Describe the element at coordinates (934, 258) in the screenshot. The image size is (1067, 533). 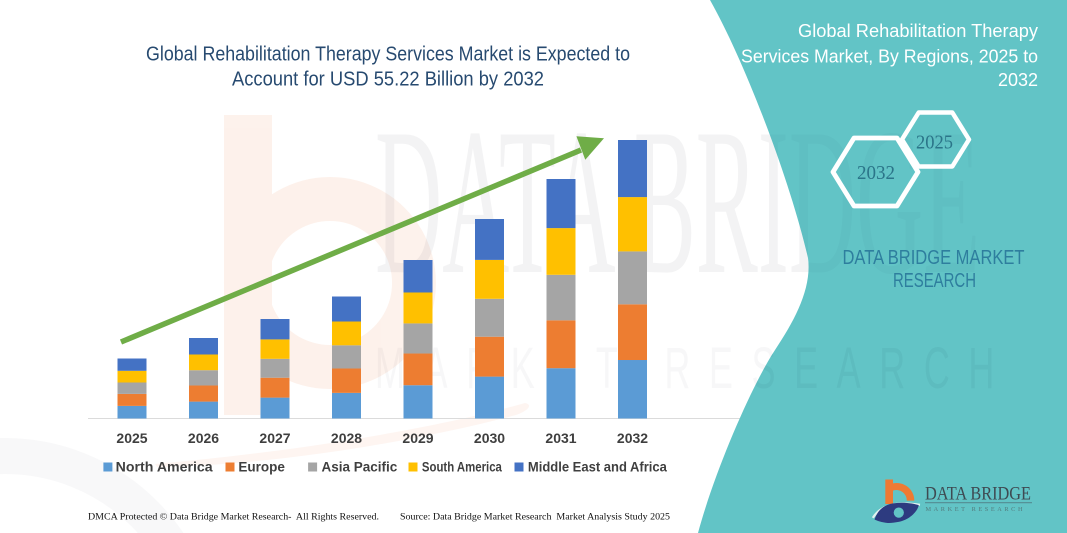
I see `svg-text: DATA BRIDGE MARKET` at that location.